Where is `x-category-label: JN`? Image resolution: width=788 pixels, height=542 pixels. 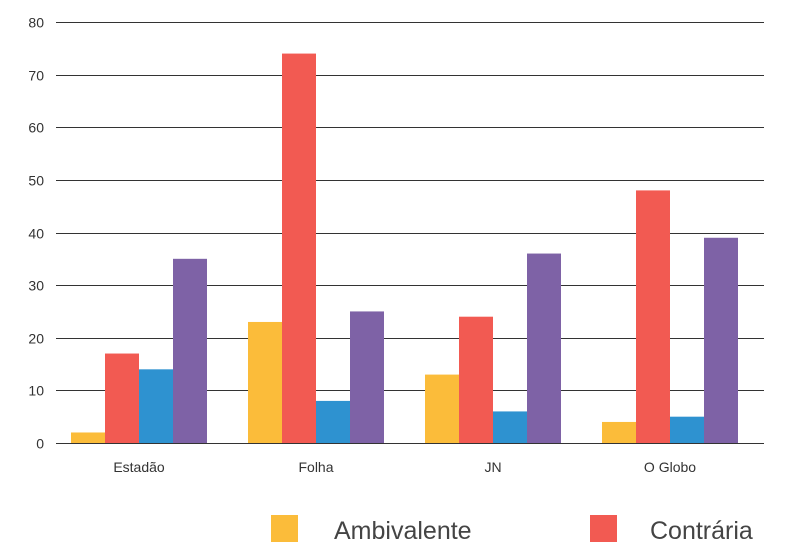
x-category-label: JN is located at coordinates (492, 467).